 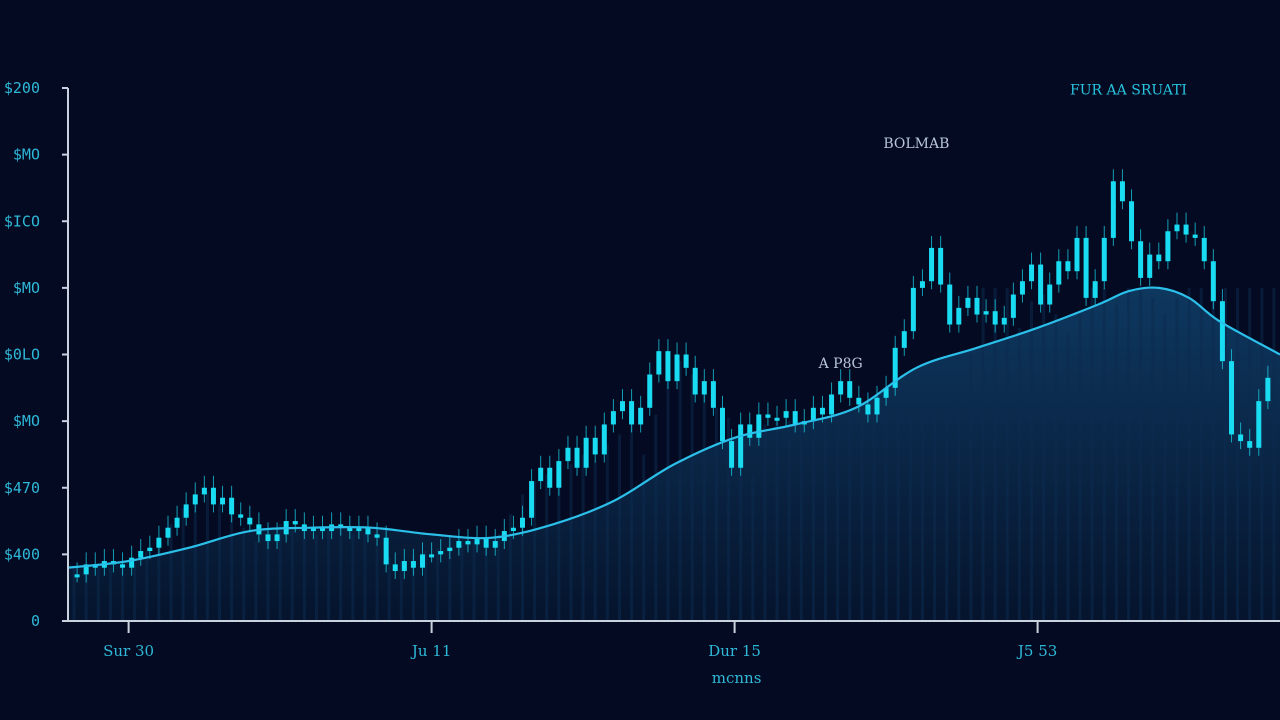 What do you see at coordinates (22, 554) in the screenshot?
I see `y-tick-label: $400` at bounding box center [22, 554].